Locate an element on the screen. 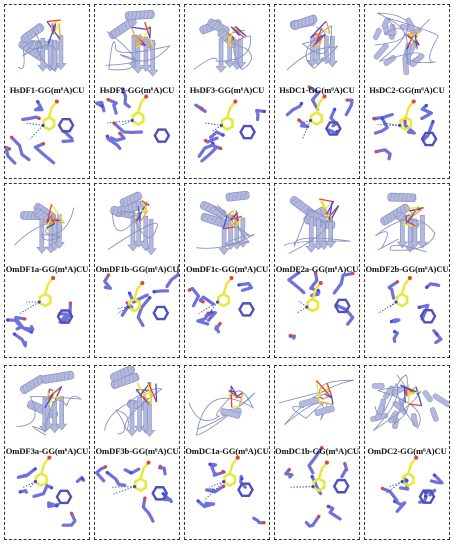  structure-panel: HsDC1-GG(m⁶A)CU is located at coordinates (317, 91).